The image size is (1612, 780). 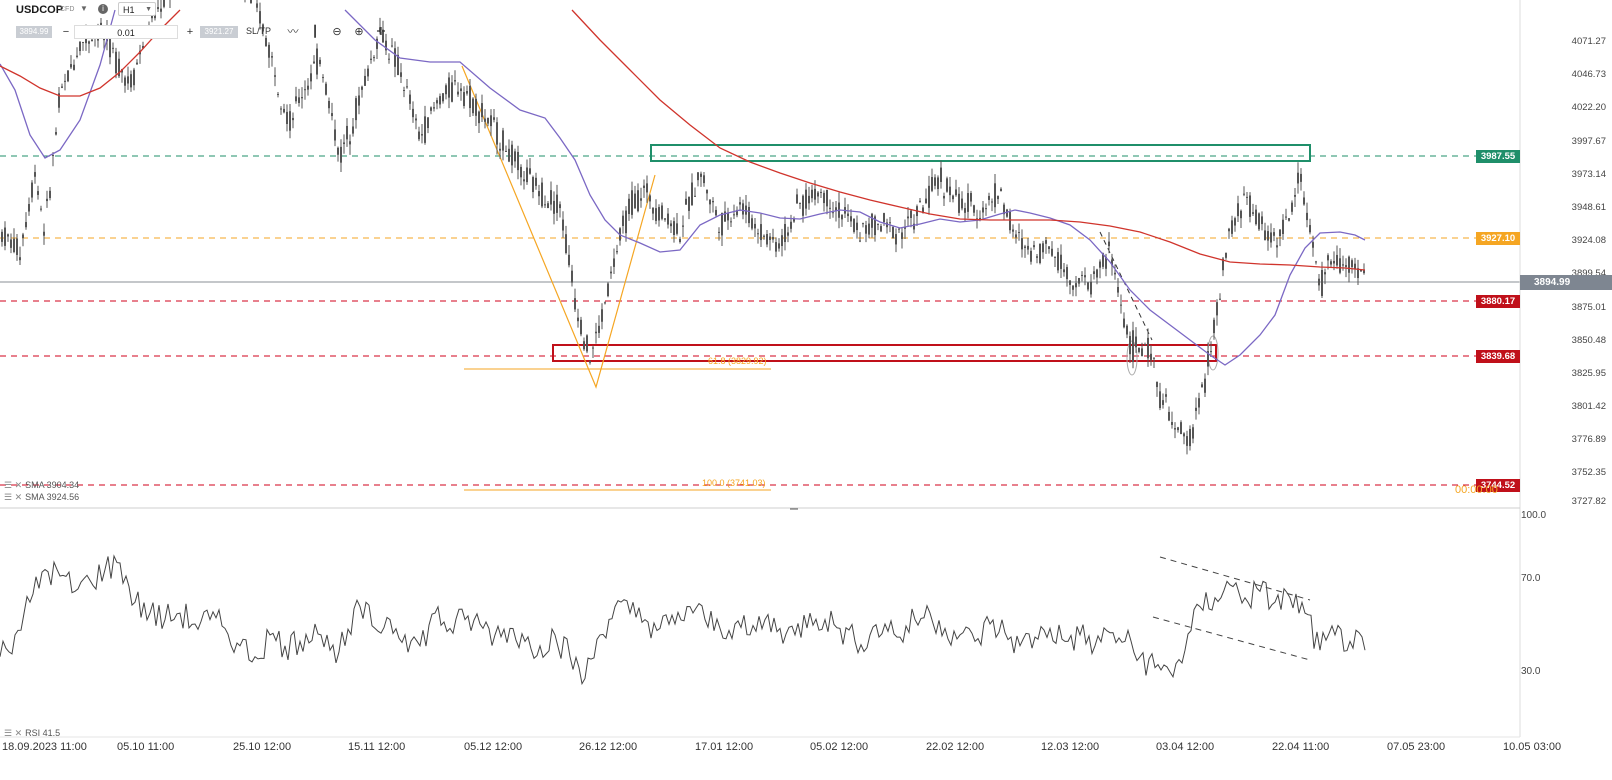 What do you see at coordinates (315, 32) in the screenshot?
I see `candle-icon: ┃` at bounding box center [315, 32].